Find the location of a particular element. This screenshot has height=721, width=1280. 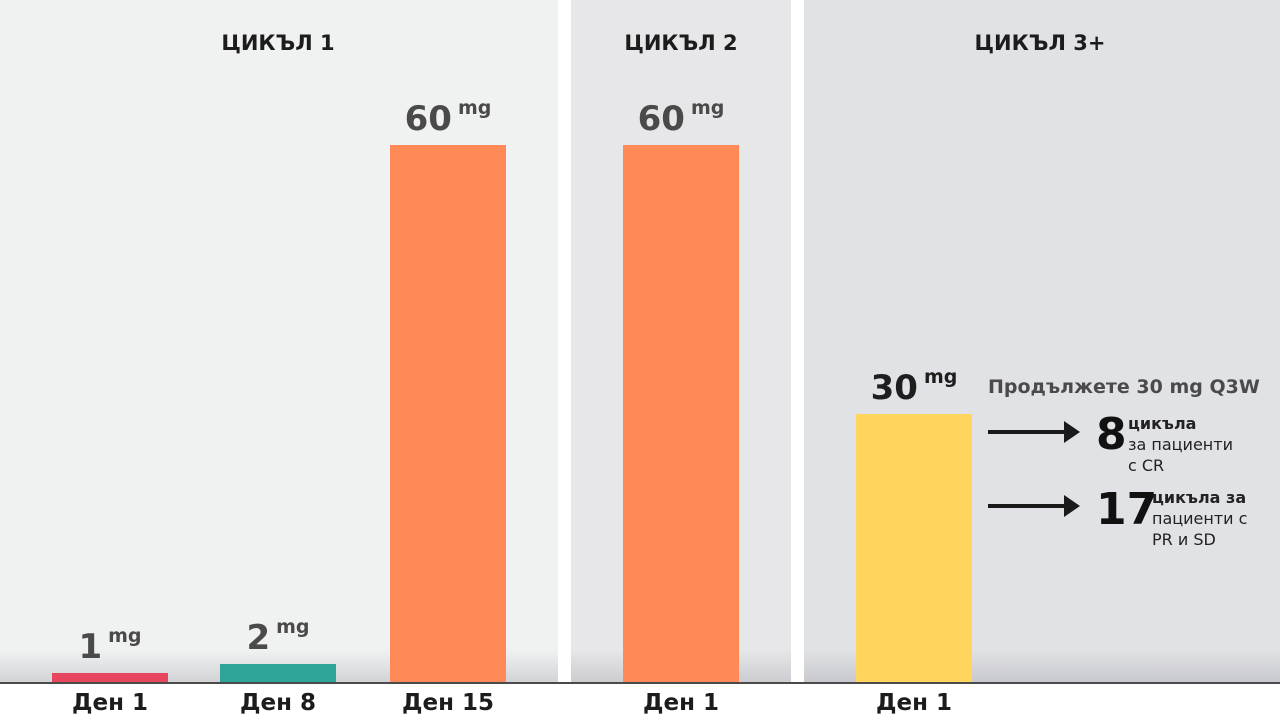

cycle-1-title: ЦИКЪЛ 1 is located at coordinates (278, 43).